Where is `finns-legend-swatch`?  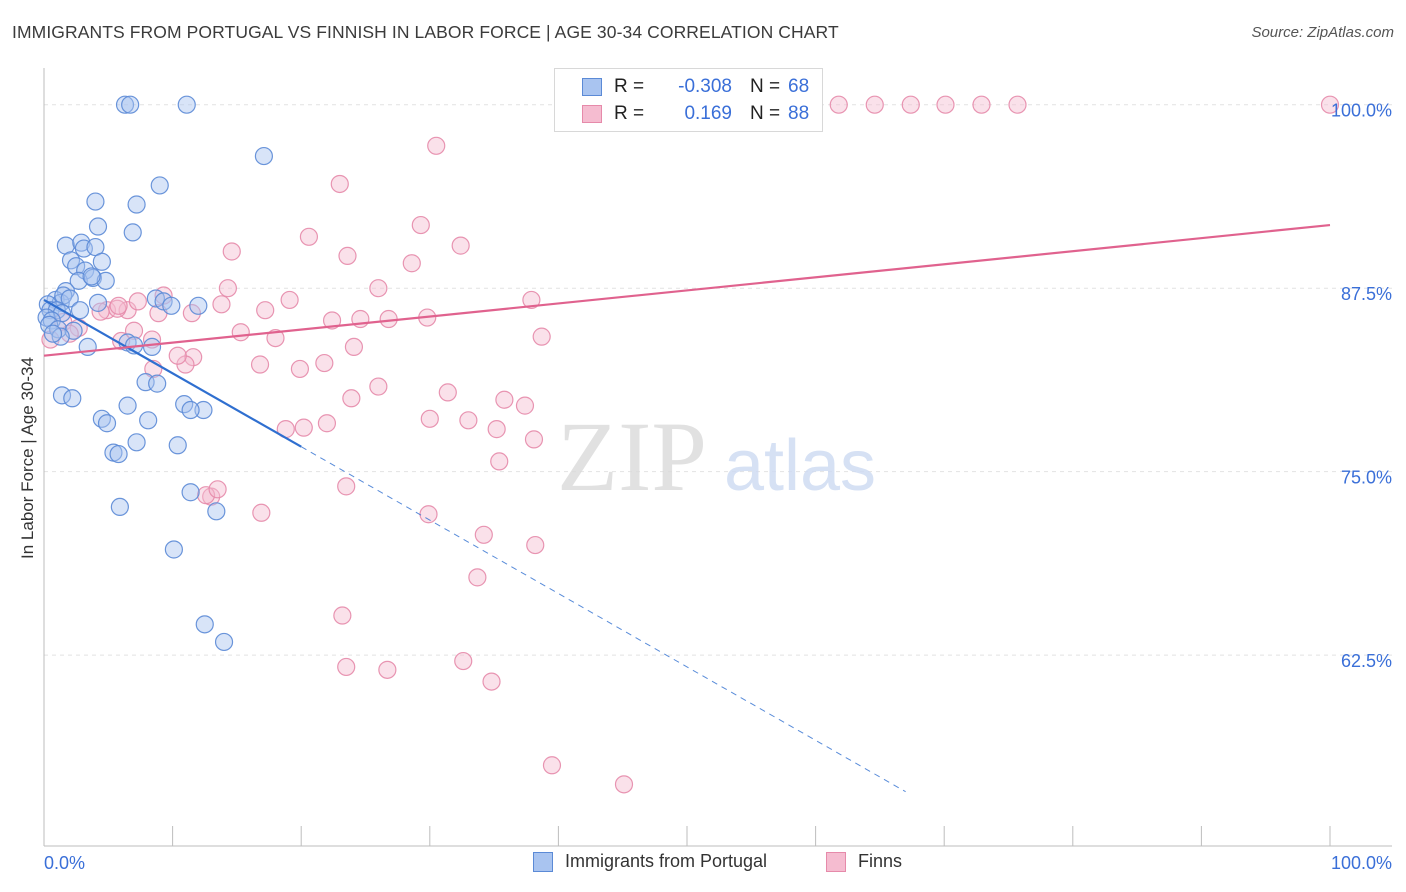
finns-legend-swatch is located at coordinates (836, 861).